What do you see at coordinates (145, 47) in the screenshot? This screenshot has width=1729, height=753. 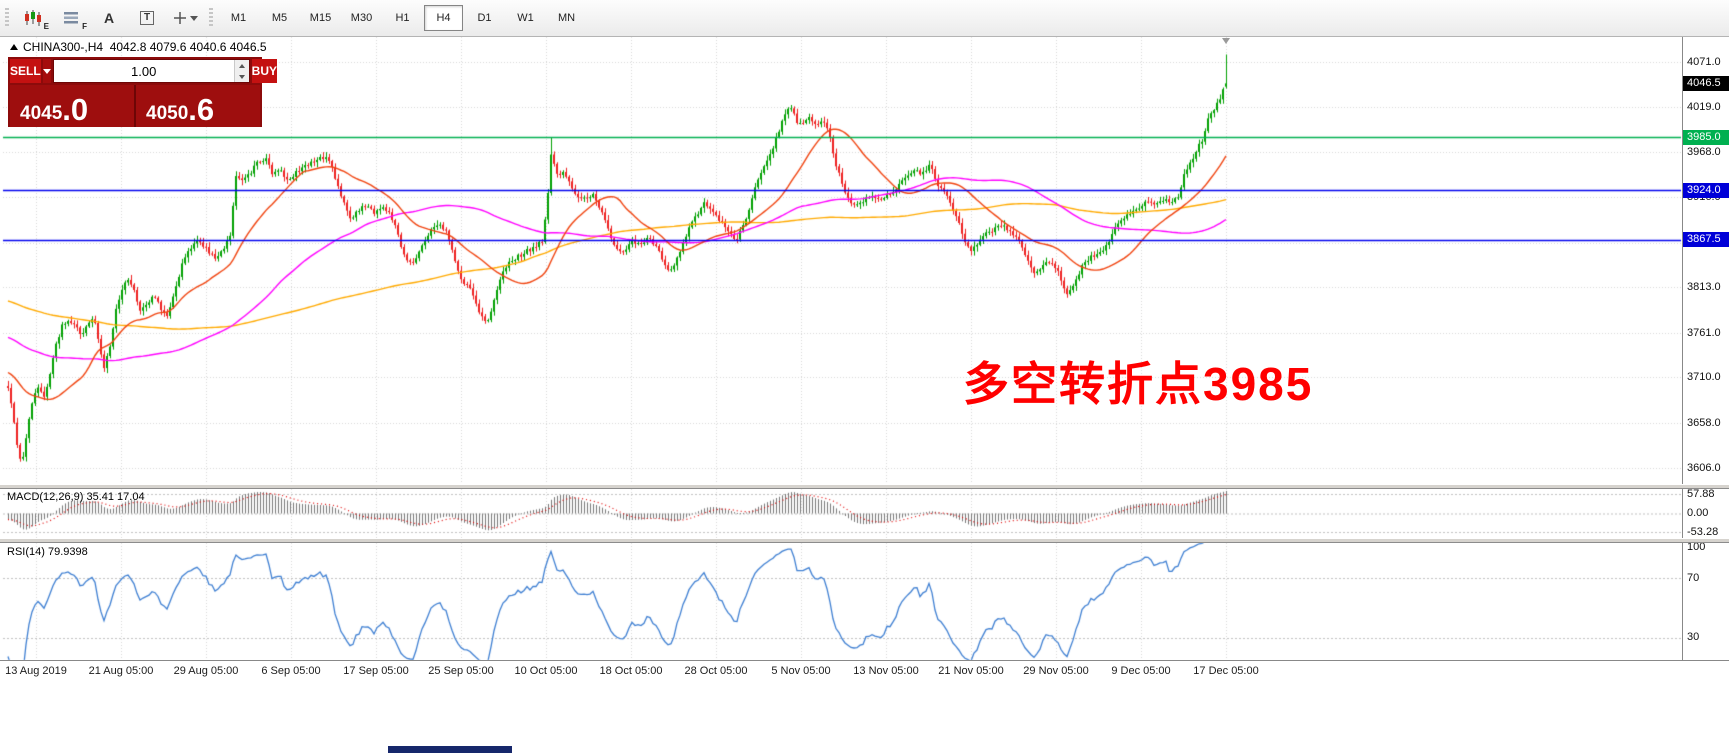 I see `symbol-ohlc-text: CHINA300-,H4 4042.8 4079.6 4040.6 4046.5` at bounding box center [145, 47].